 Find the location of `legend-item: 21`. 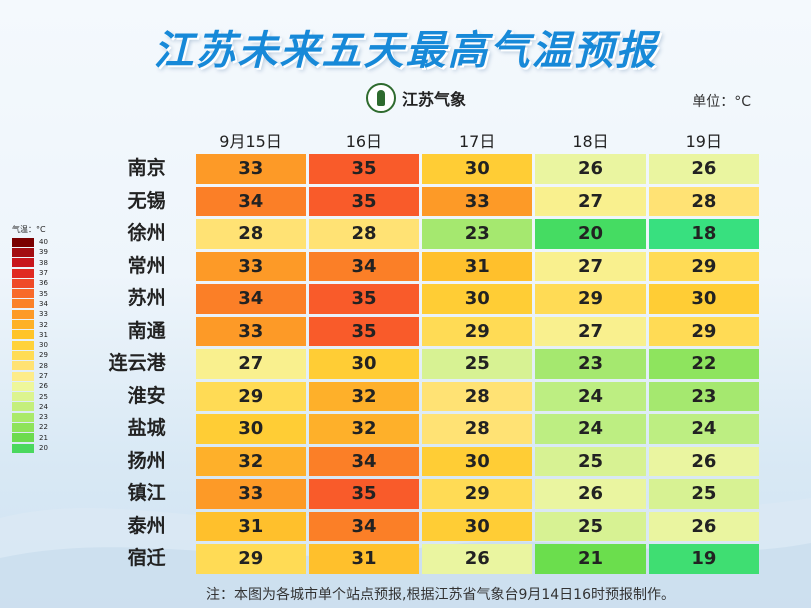

legend-item: 21 is located at coordinates (30, 438).